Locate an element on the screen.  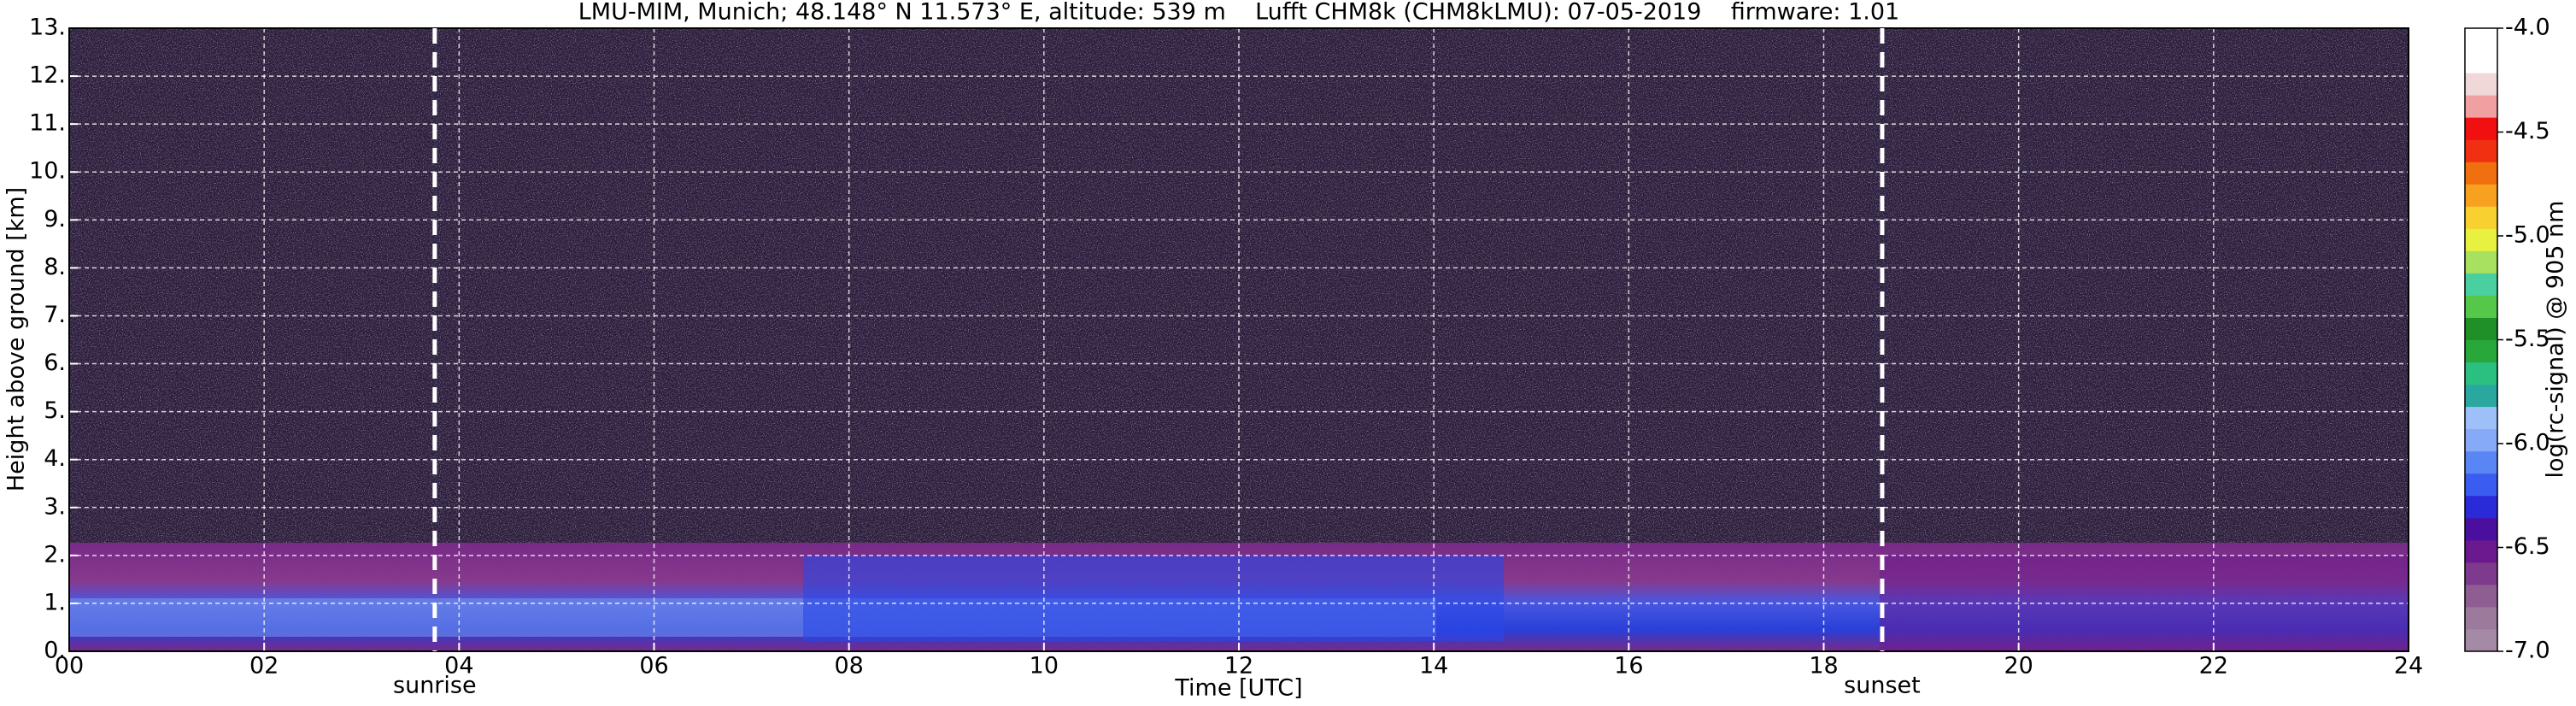
x-tick-label: 20 is located at coordinates (2018, 666).